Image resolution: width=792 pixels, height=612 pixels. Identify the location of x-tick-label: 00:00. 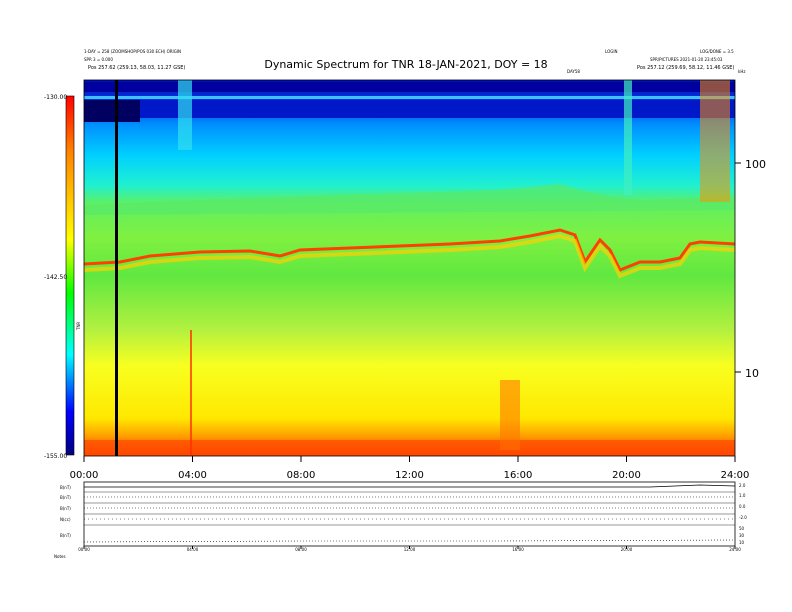
(84, 475).